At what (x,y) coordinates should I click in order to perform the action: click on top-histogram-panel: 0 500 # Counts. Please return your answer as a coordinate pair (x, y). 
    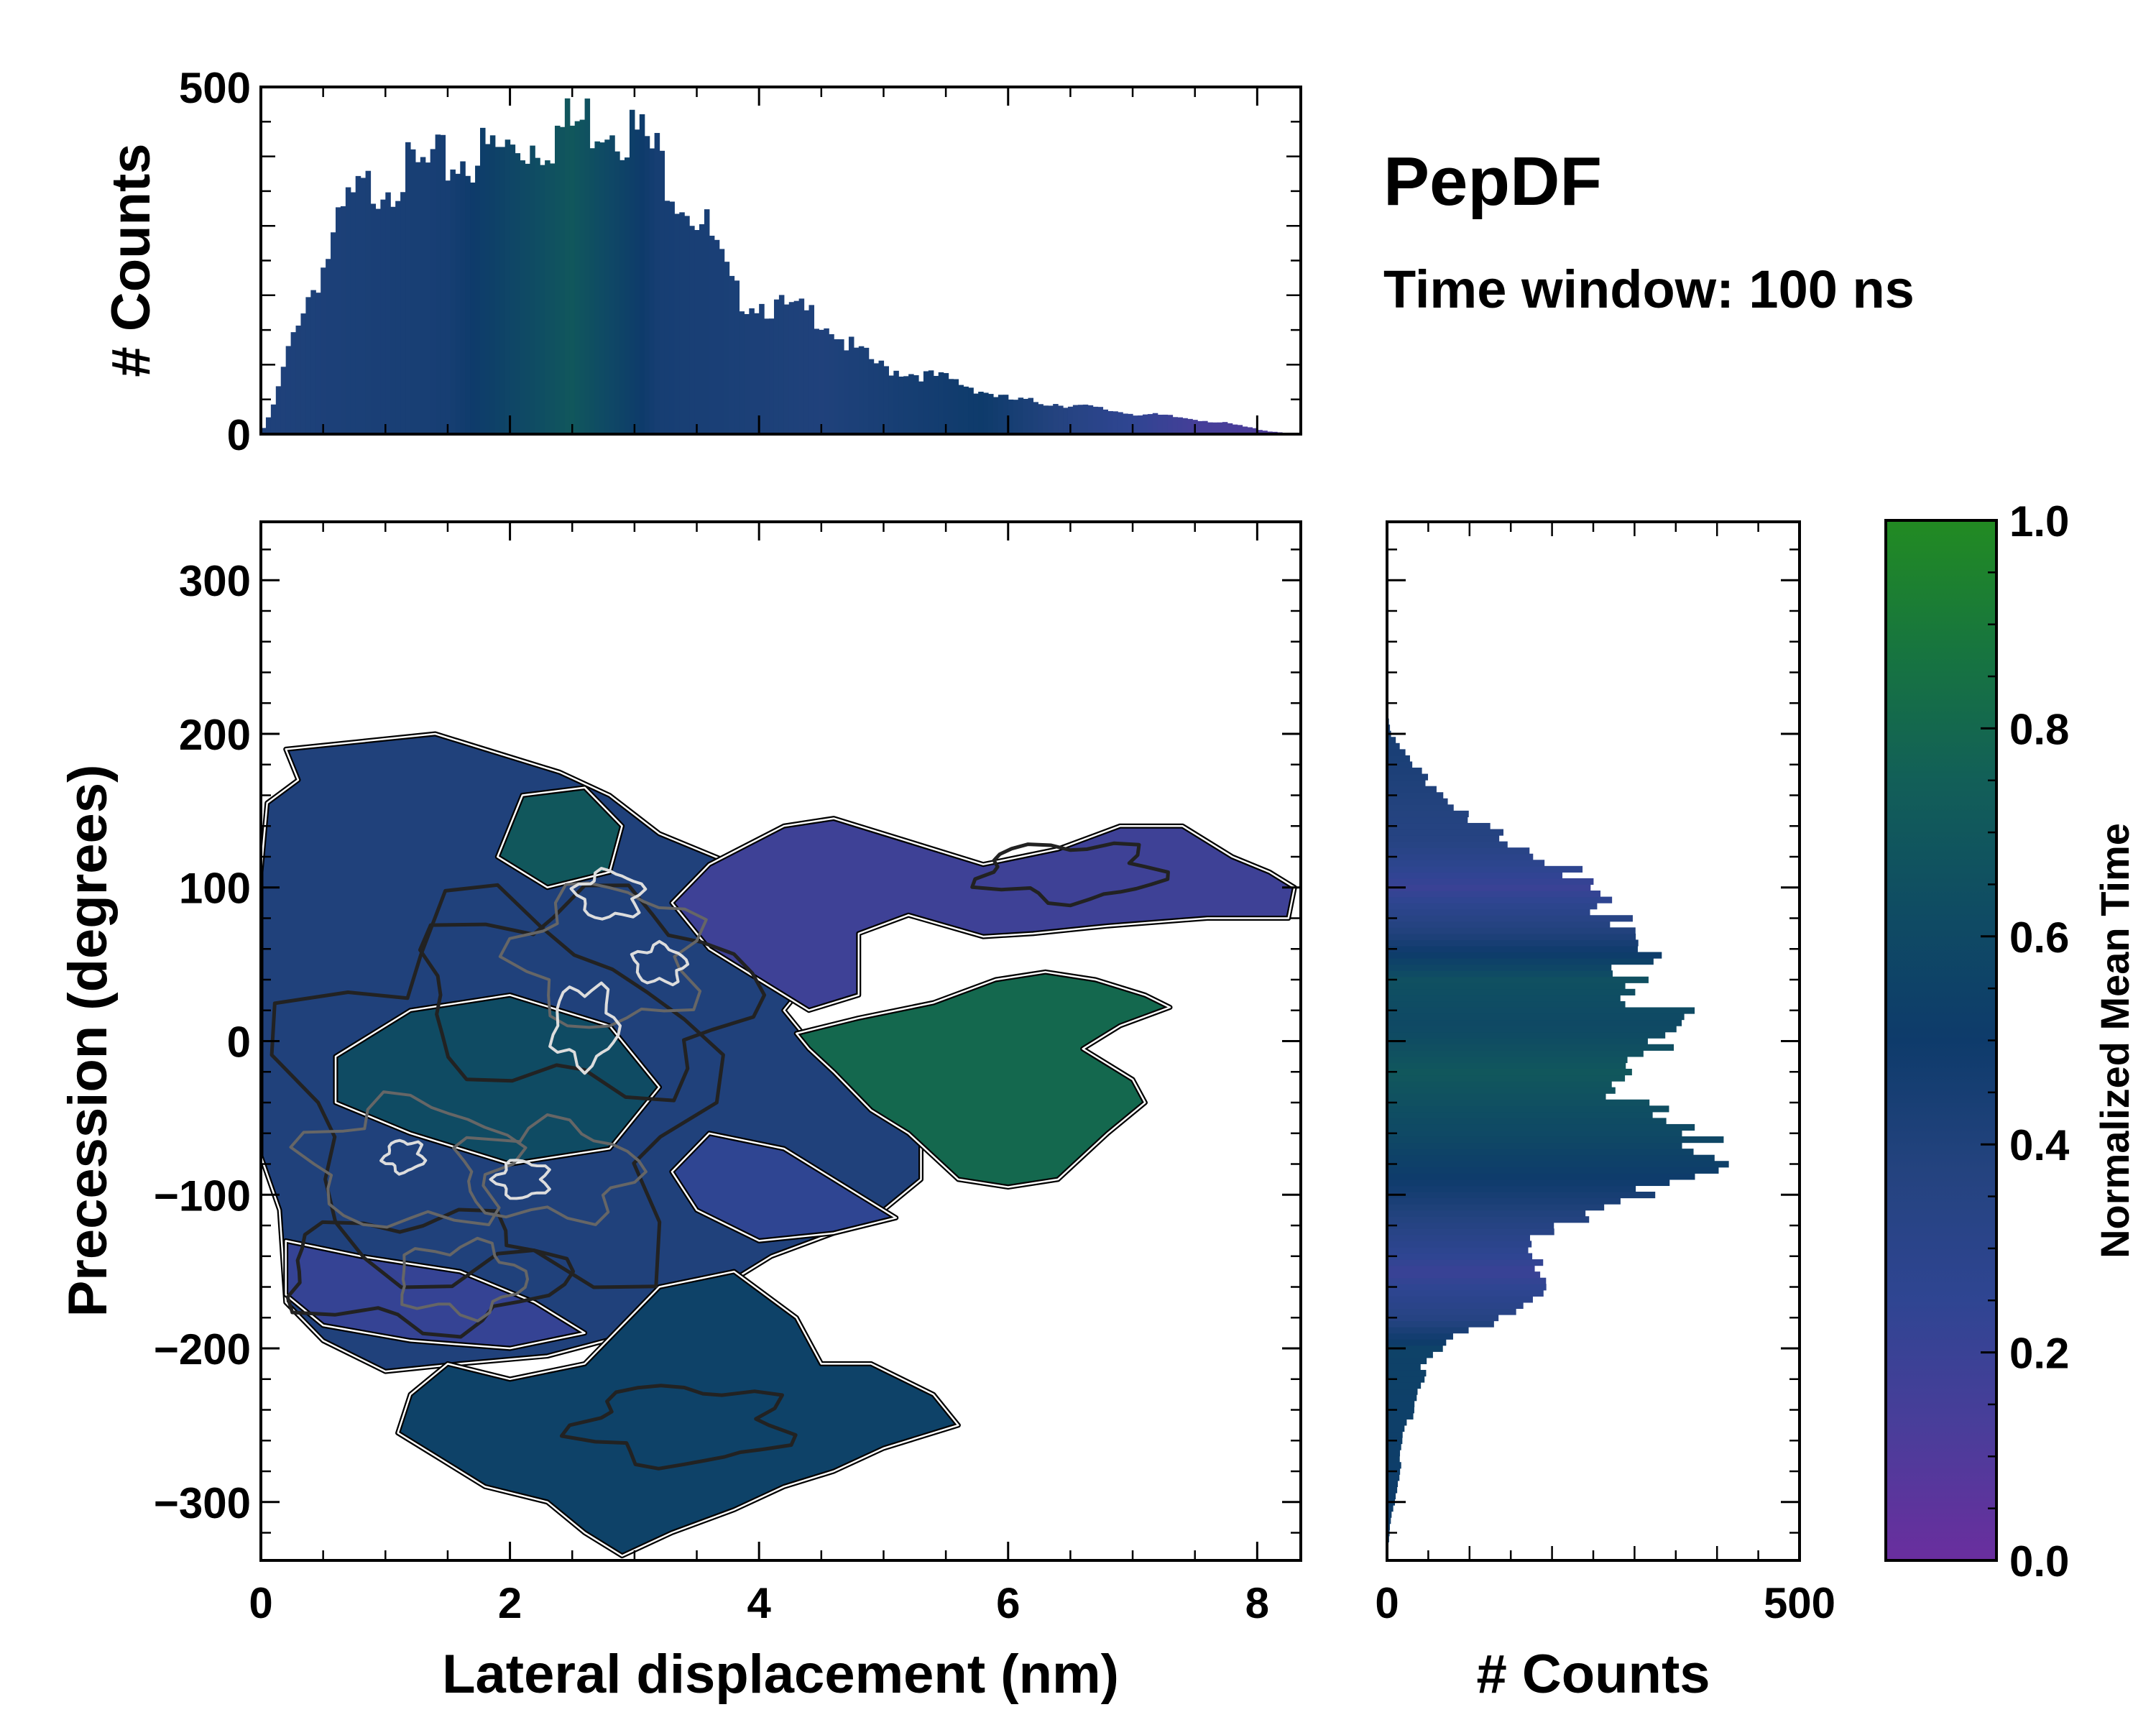
    Looking at the image, I should click on (702, 261).